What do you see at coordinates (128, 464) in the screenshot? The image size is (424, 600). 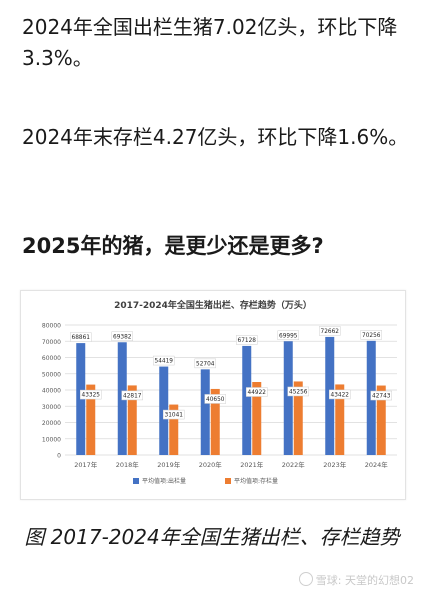 I see `x-tick-label: 2018年` at bounding box center [128, 464].